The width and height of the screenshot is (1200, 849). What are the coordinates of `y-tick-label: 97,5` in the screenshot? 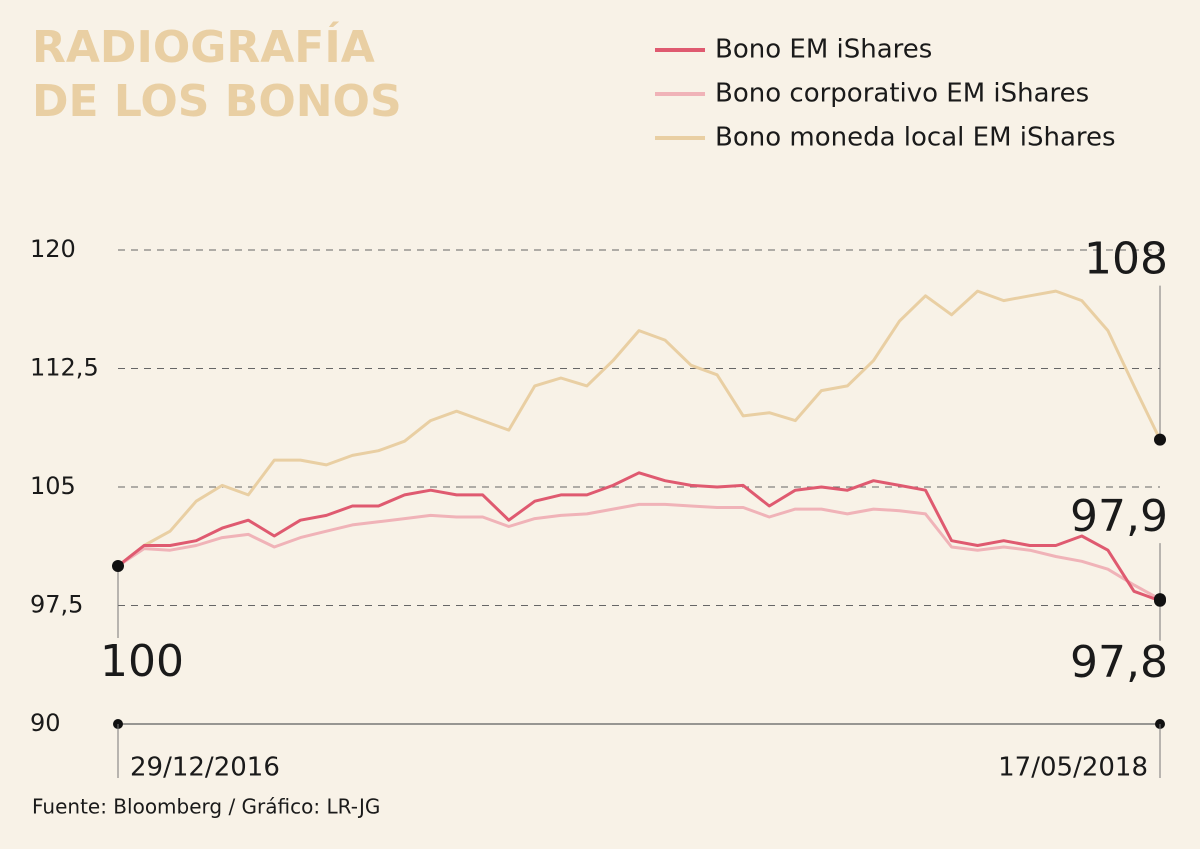 It's located at (56, 605).